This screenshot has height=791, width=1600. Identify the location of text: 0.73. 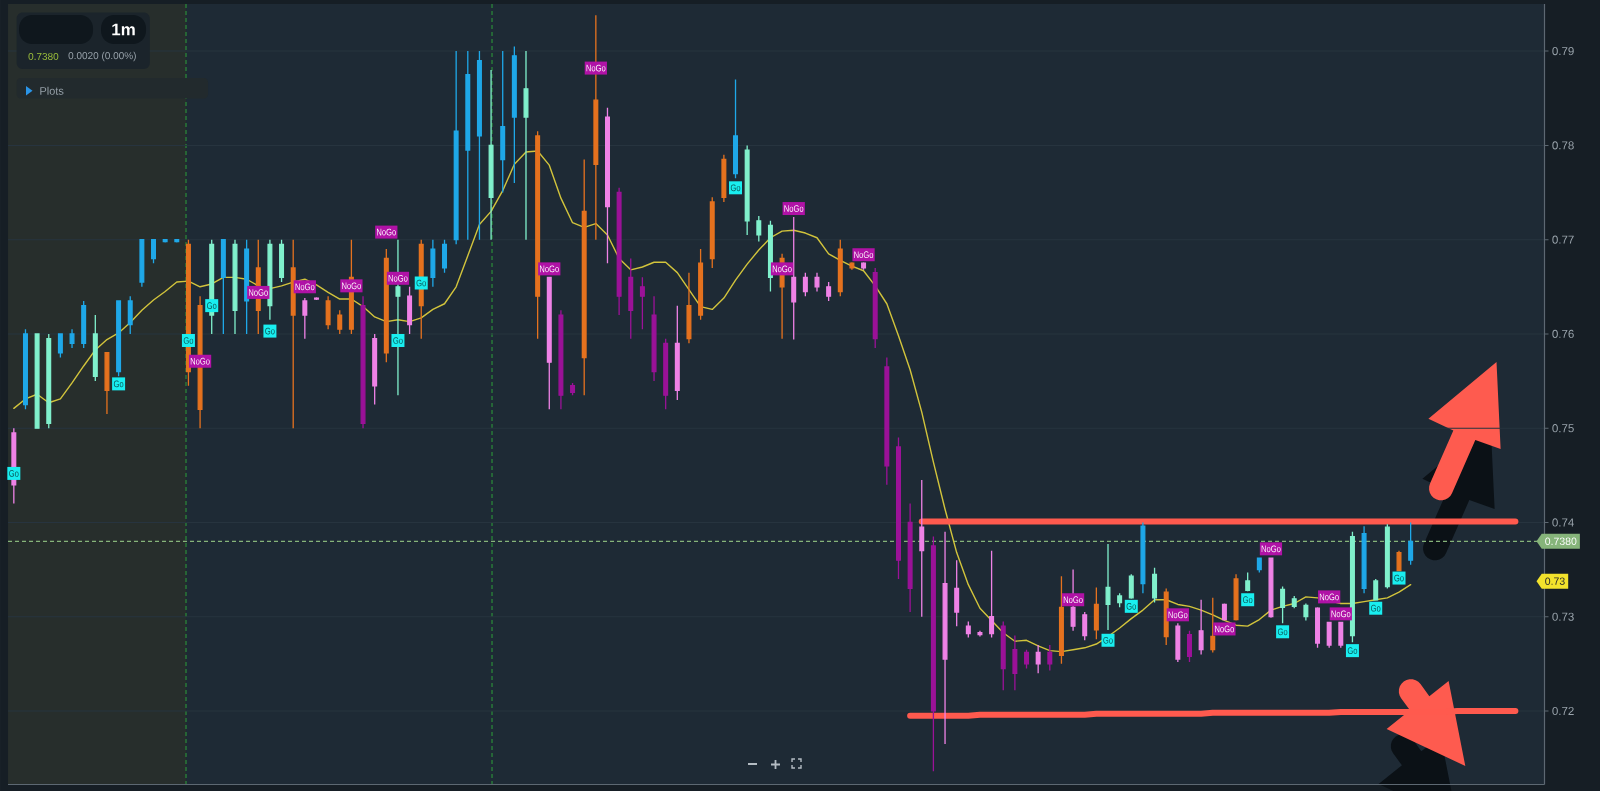
(1555, 581).